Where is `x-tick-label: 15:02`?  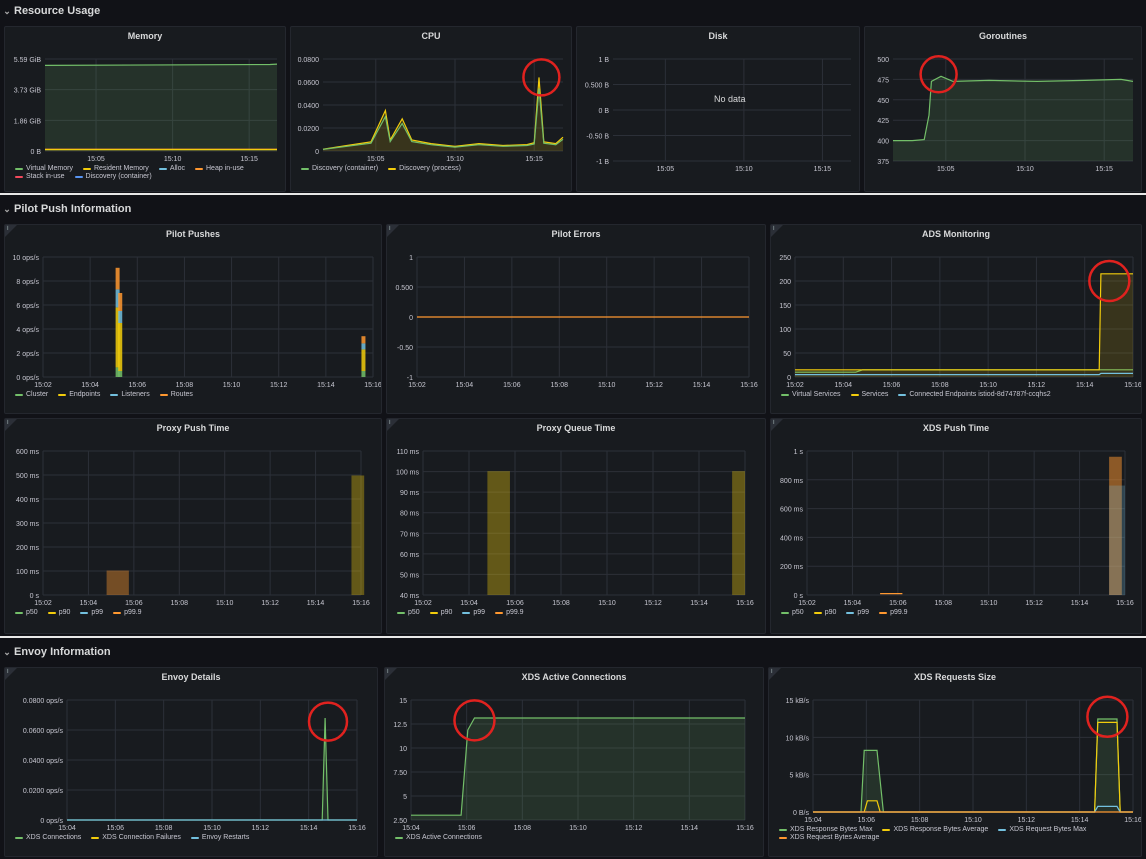 x-tick-label: 15:02 is located at coordinates (43, 385).